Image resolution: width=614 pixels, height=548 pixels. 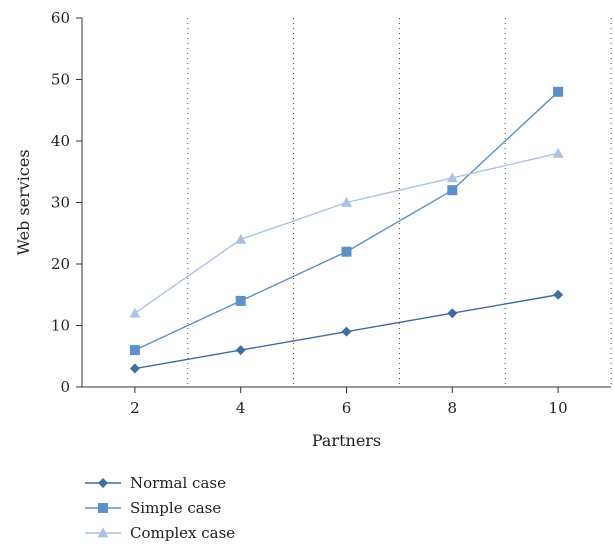 What do you see at coordinates (558, 408) in the screenshot?
I see `x-tick-label: 10` at bounding box center [558, 408].